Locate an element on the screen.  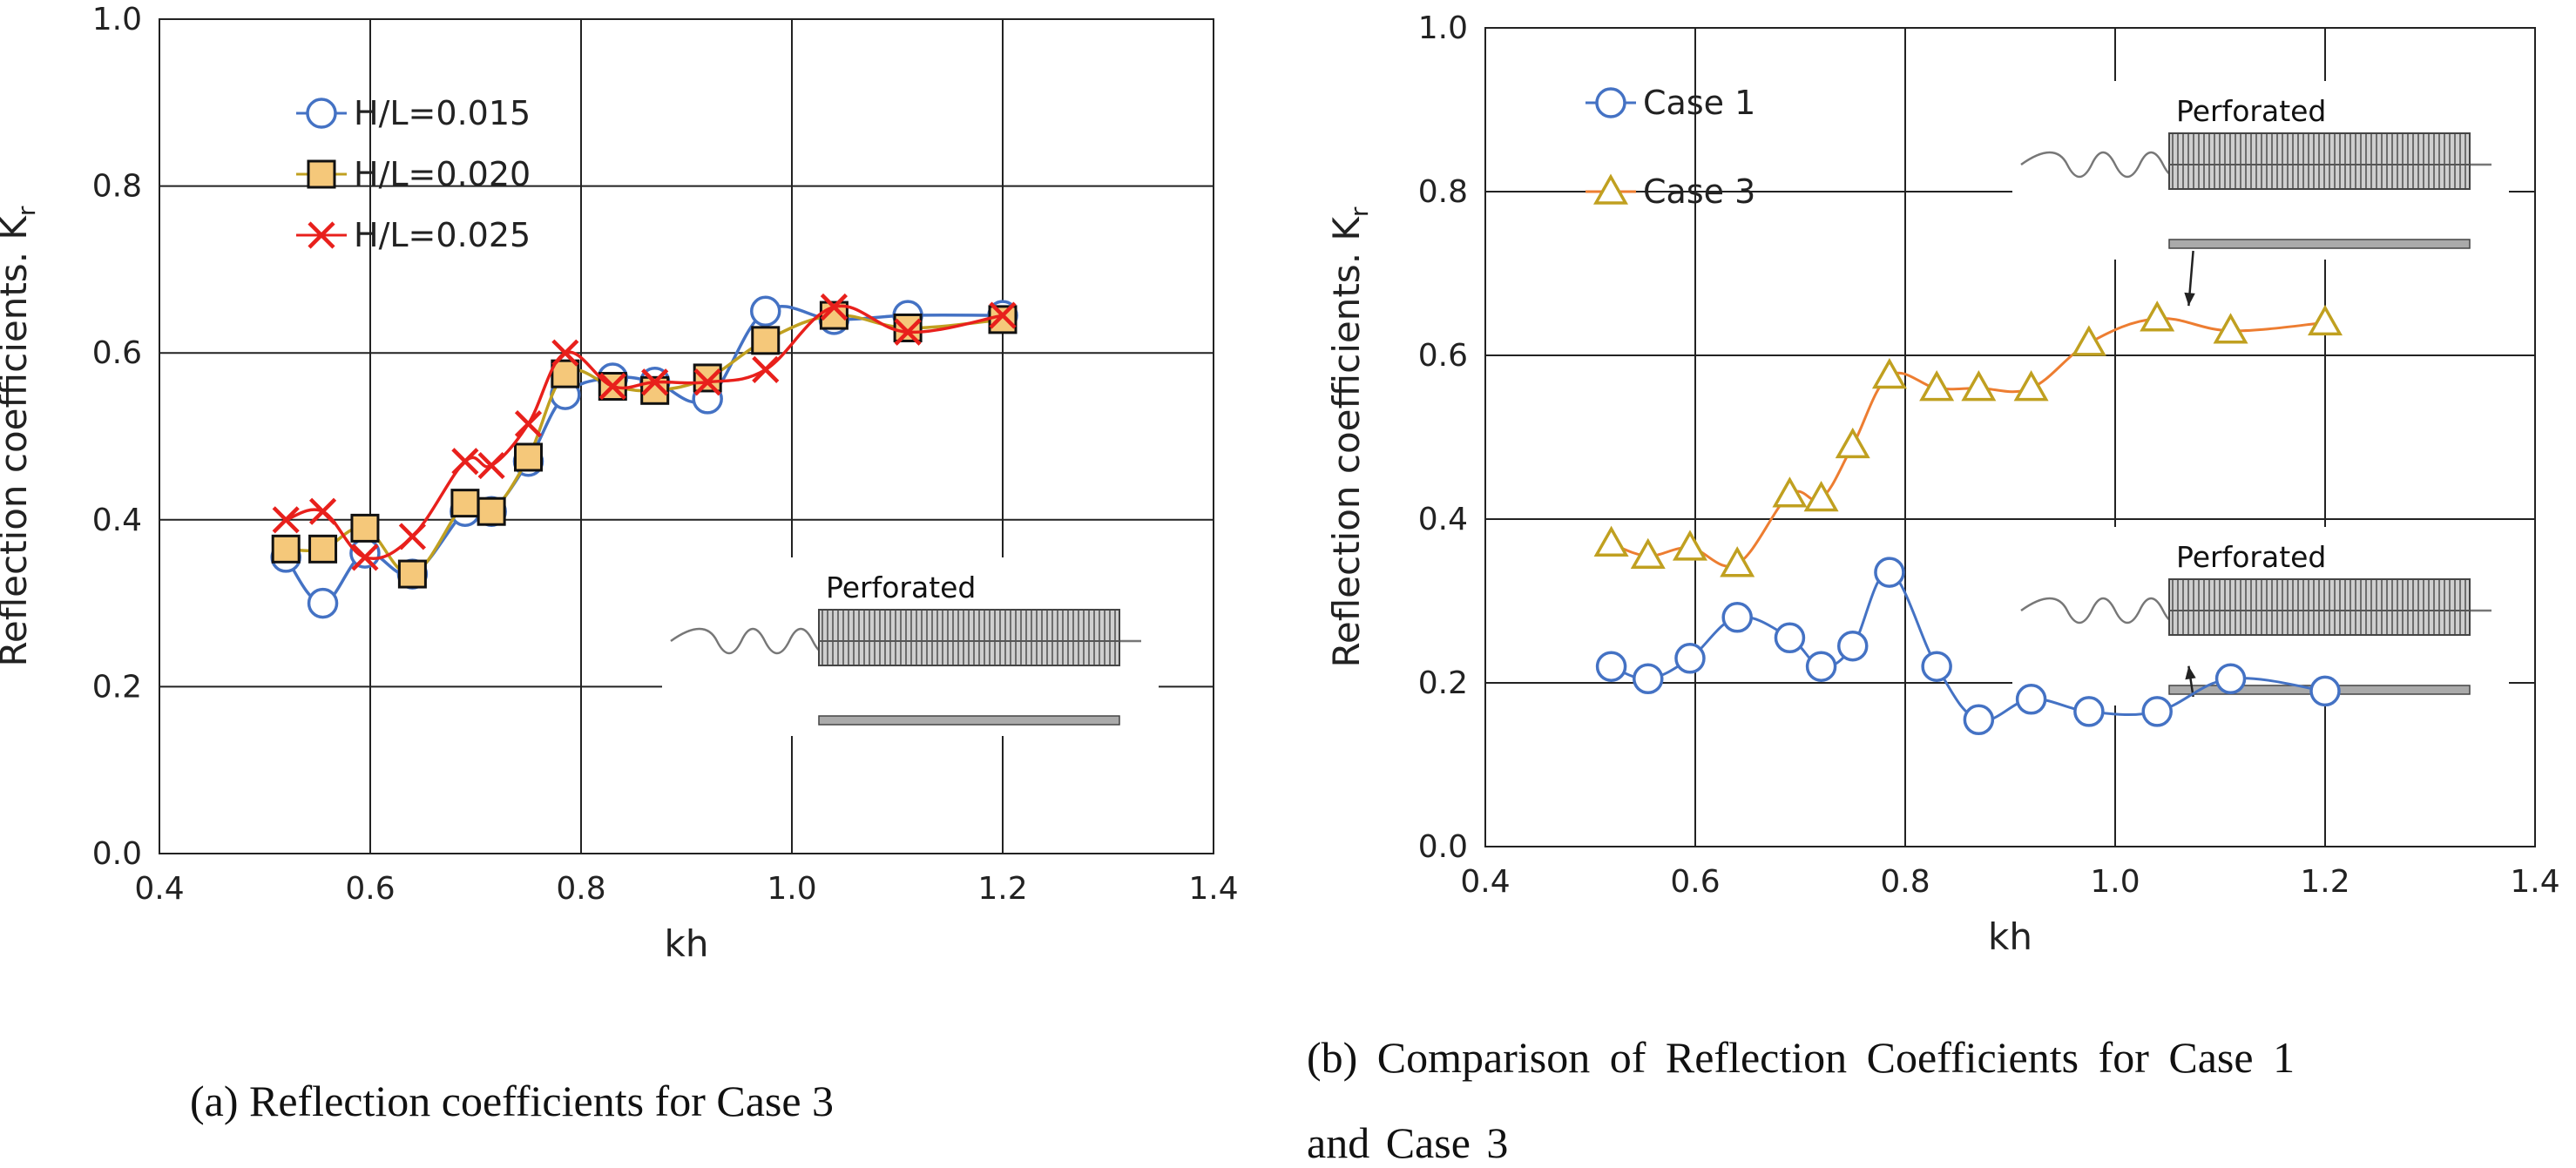
y-tick-label: 0.0 is located at coordinates (1443, 847).